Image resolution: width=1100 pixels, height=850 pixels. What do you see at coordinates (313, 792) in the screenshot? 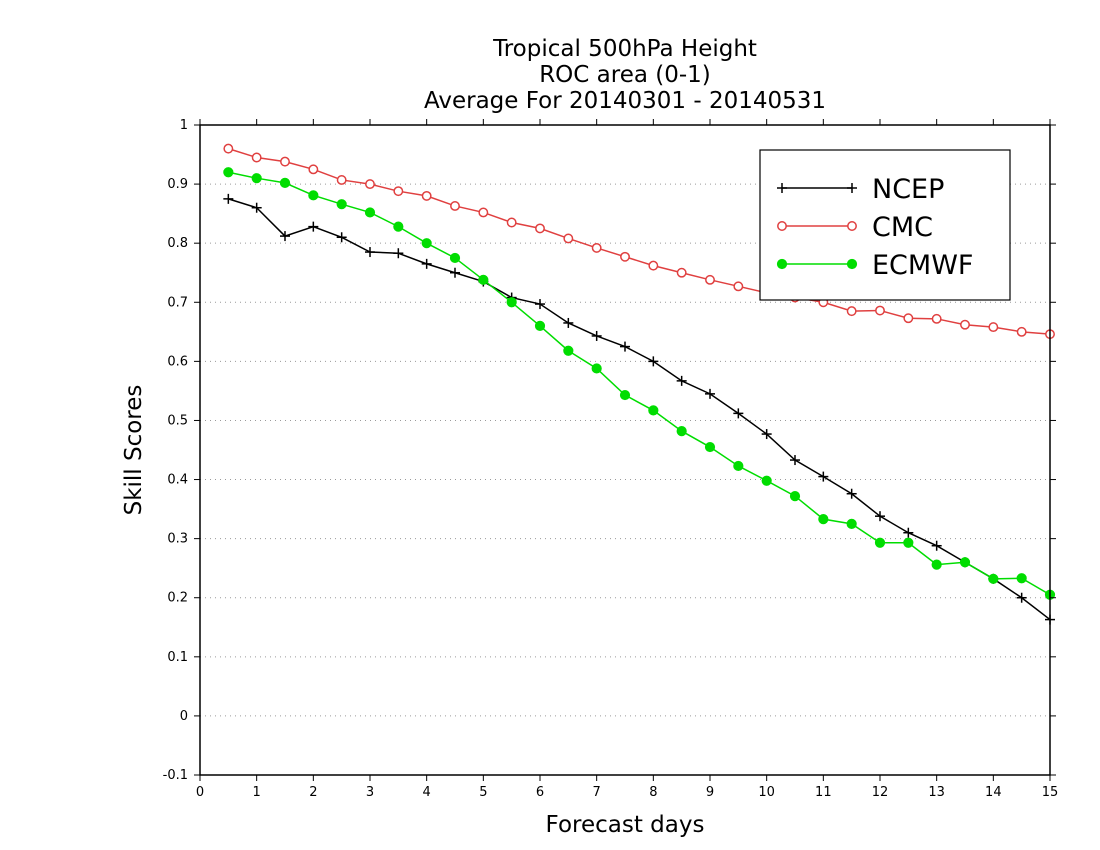
I see `x-tick-label: 2` at bounding box center [313, 792].